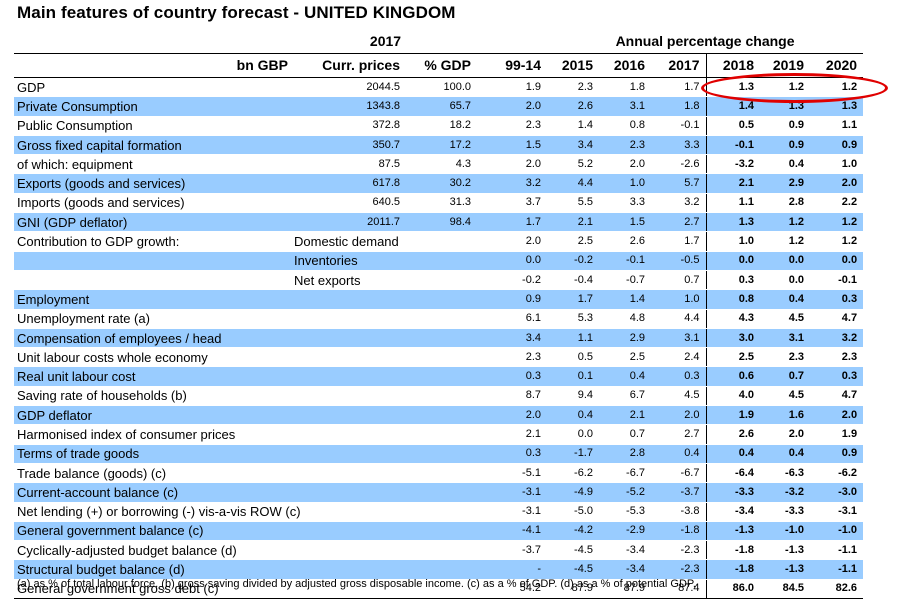 The image size is (899, 601). What do you see at coordinates (785, 415) in the screenshot?
I see `cell-value: 1.6` at bounding box center [785, 415].